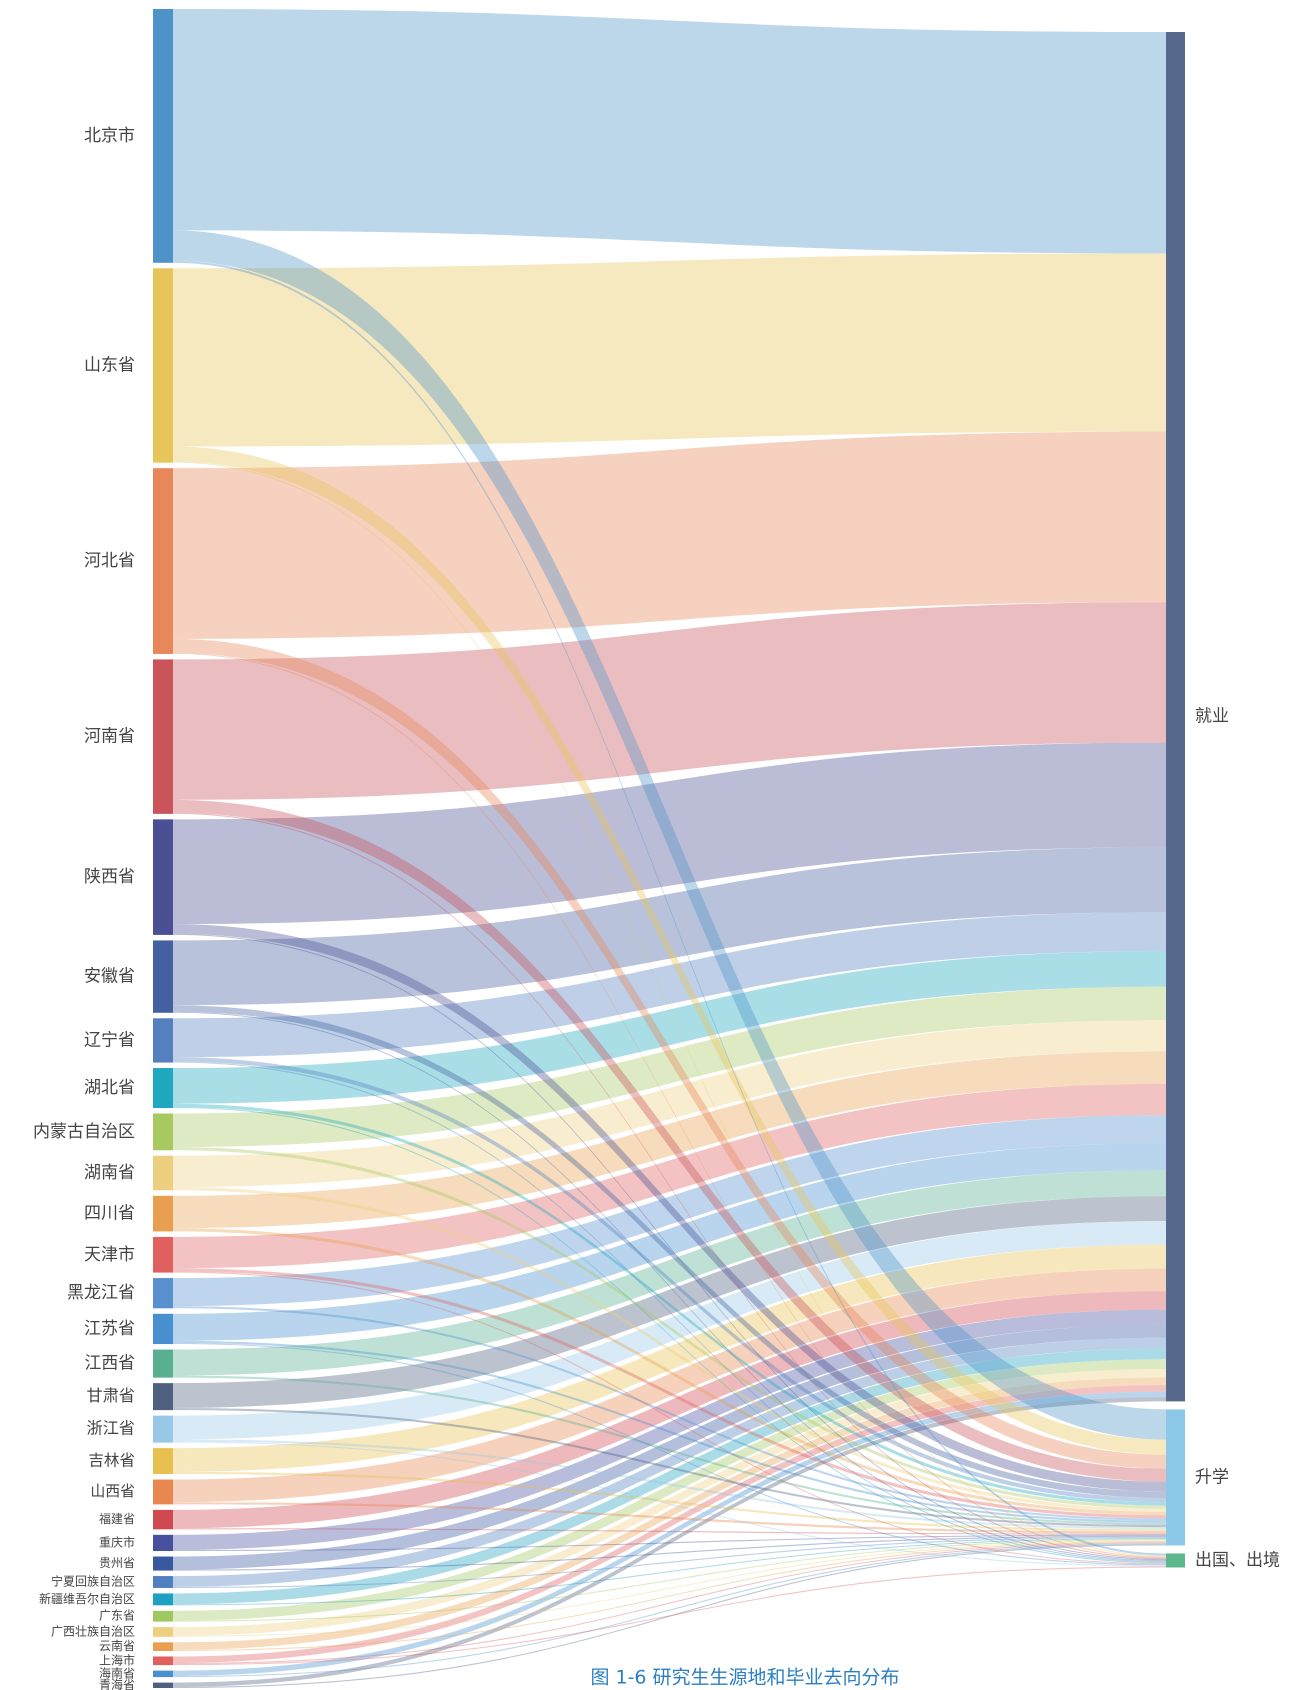  I want to click on source-label: 辽宁省, so click(109, 1040).